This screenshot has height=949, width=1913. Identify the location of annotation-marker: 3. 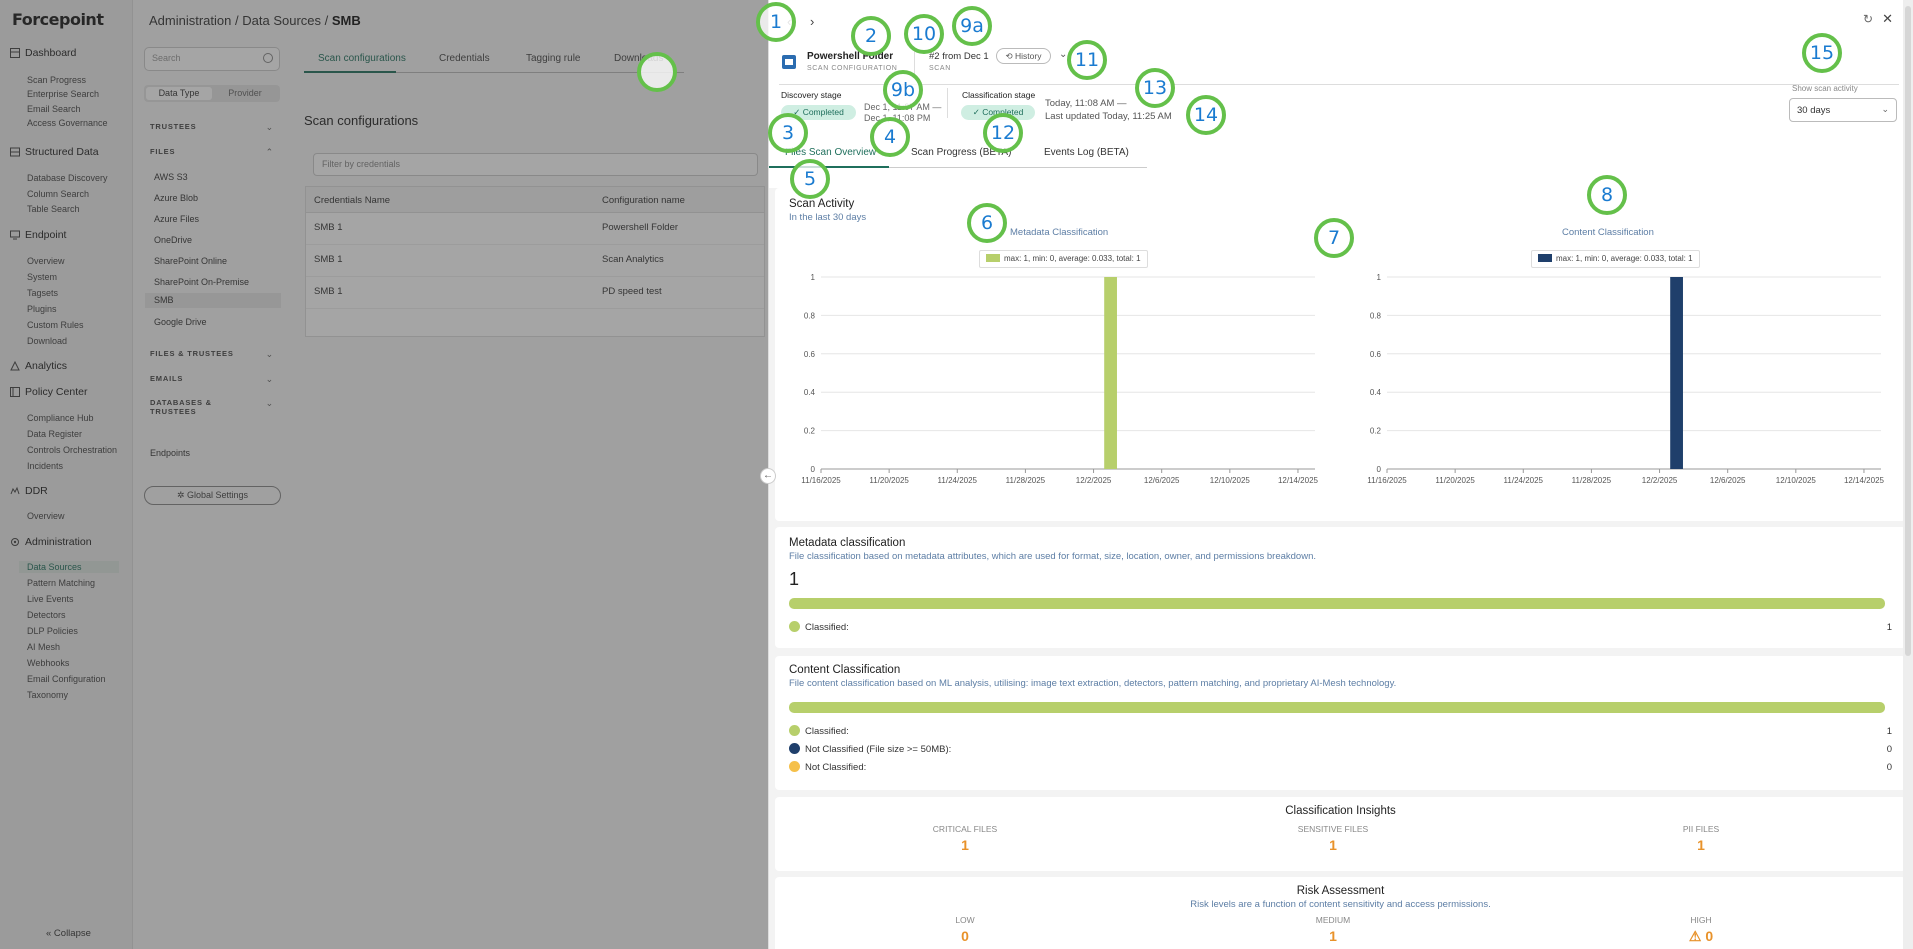
(788, 133).